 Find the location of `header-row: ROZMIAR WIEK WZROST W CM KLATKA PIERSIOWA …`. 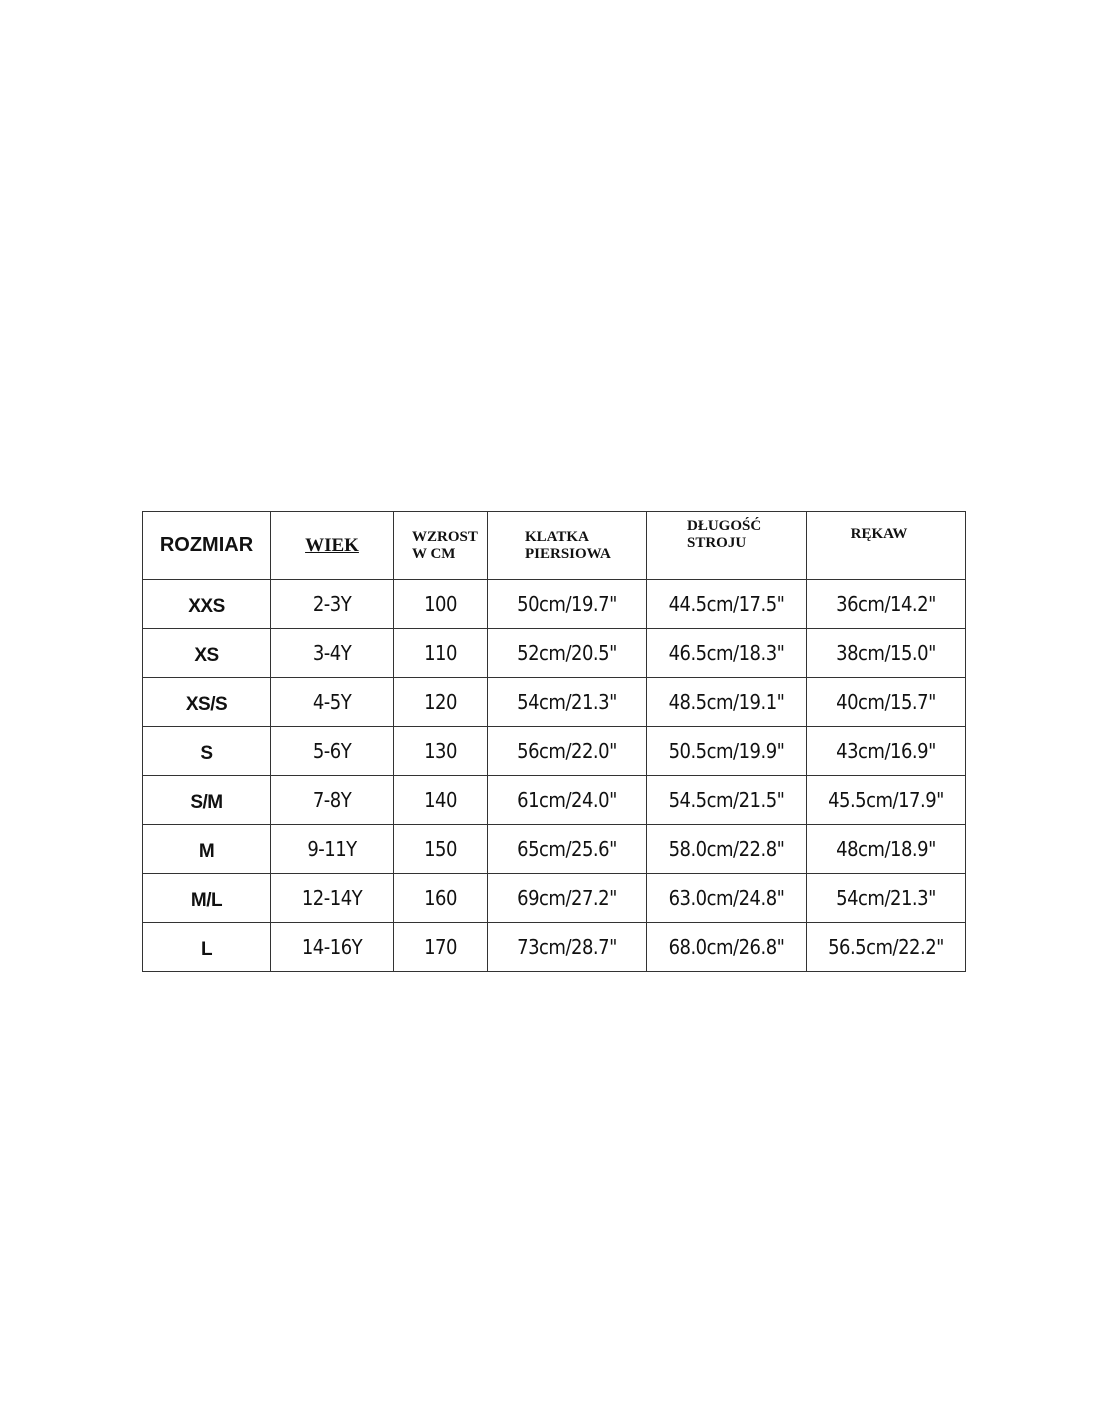

header-row: ROZMIAR WIEK WZROST W CM KLATKA PIERSIOWA … is located at coordinates (554, 545).